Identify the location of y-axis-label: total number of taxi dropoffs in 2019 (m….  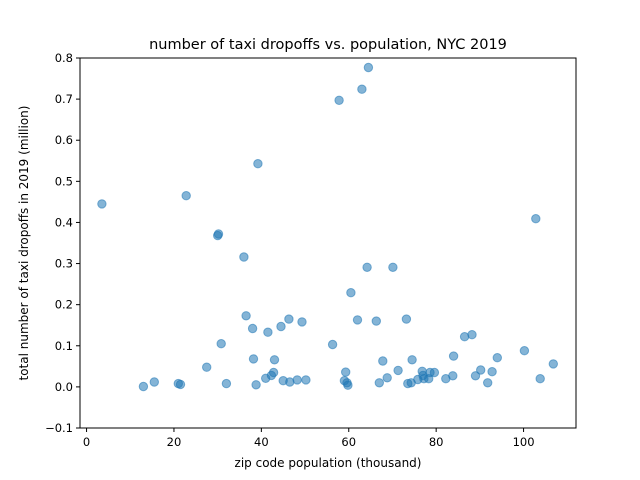
(24, 243).